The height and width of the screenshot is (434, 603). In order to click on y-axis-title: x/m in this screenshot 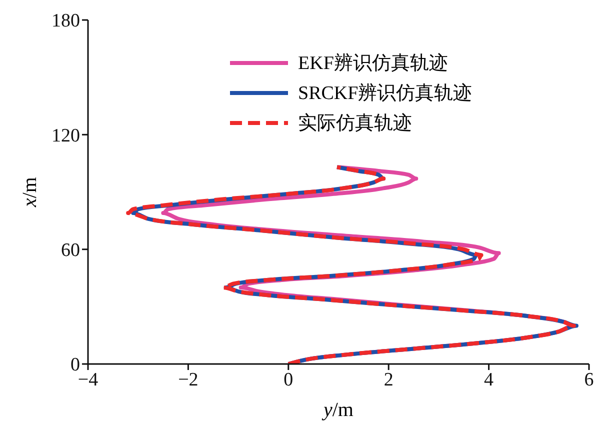, I will do `click(30, 192)`.